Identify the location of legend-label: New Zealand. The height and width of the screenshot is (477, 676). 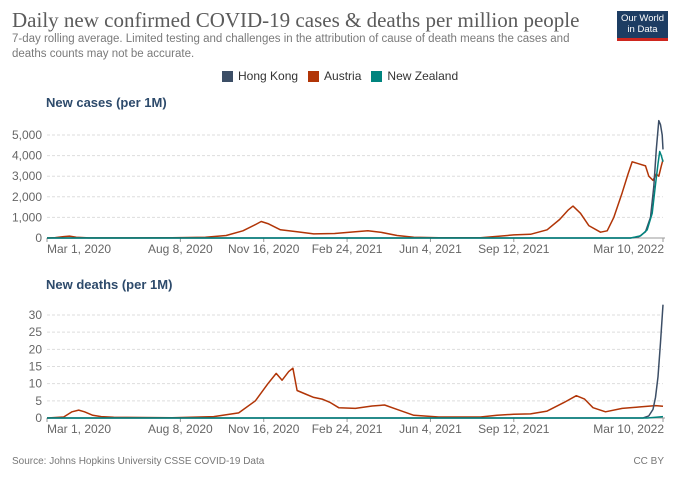
(423, 76).